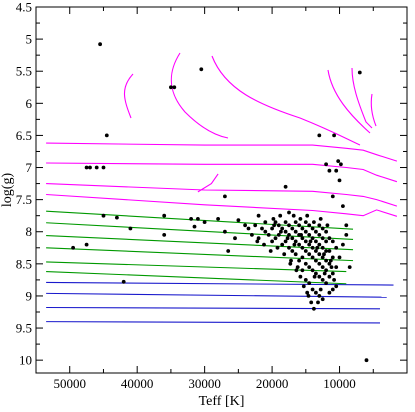  What do you see at coordinates (204, 383) in the screenshot?
I see `x-tick-label: 30000` at bounding box center [204, 383].